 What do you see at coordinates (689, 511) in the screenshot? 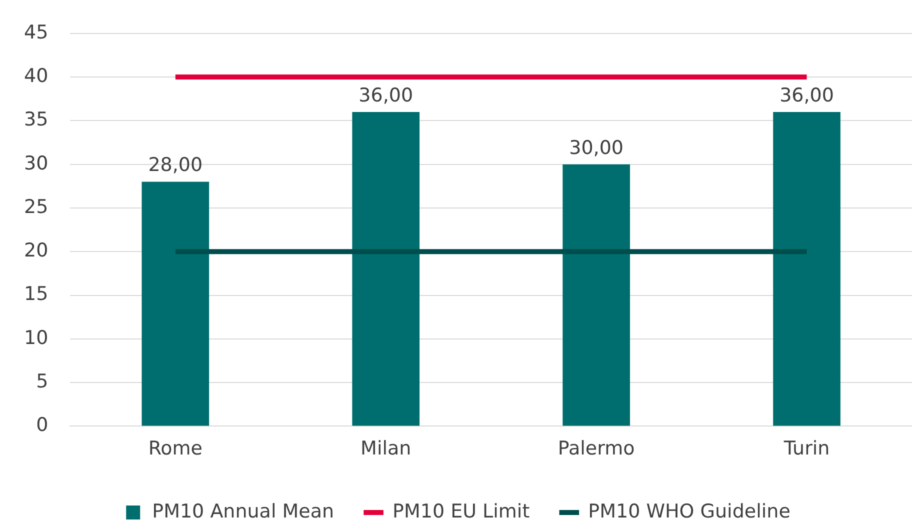
I see `legend-label: PM10 WHO Guideline` at bounding box center [689, 511].